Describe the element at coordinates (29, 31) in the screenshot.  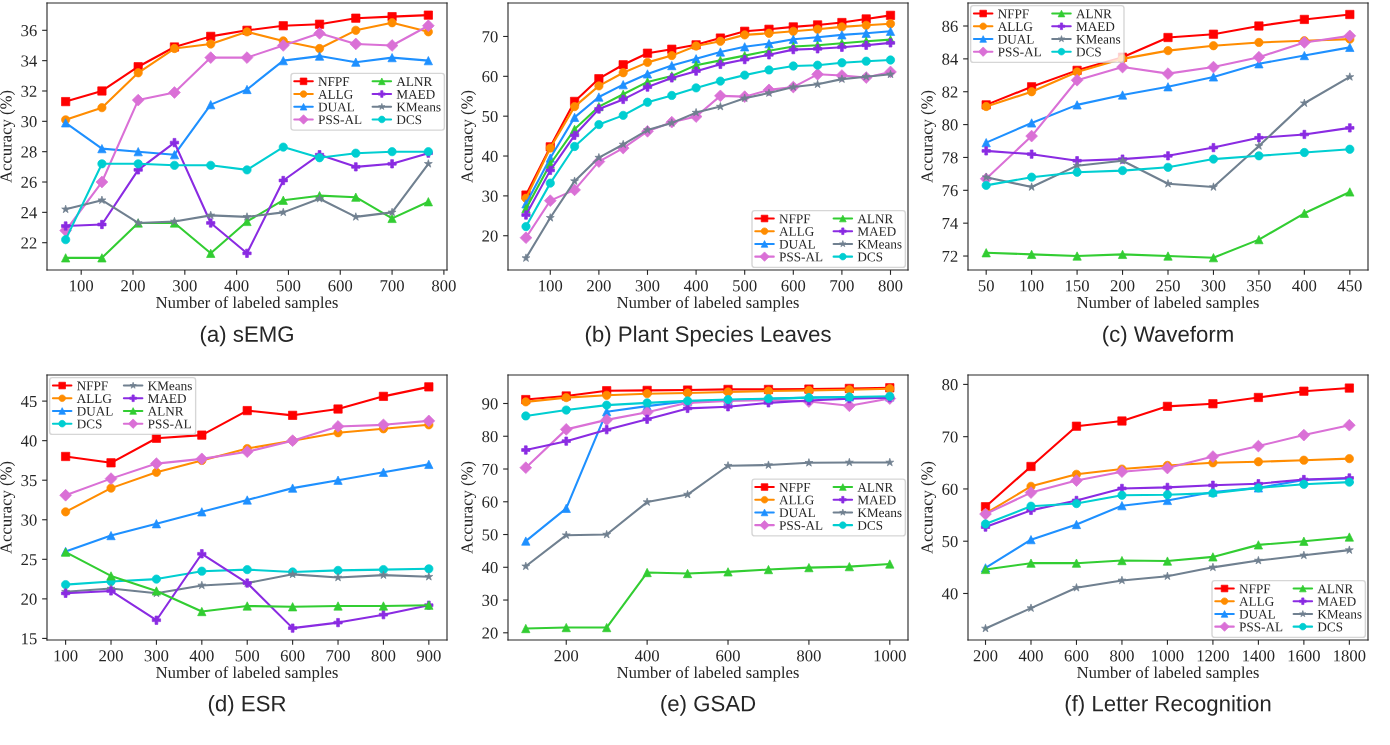
I see `y-tick-label: 36` at that location.